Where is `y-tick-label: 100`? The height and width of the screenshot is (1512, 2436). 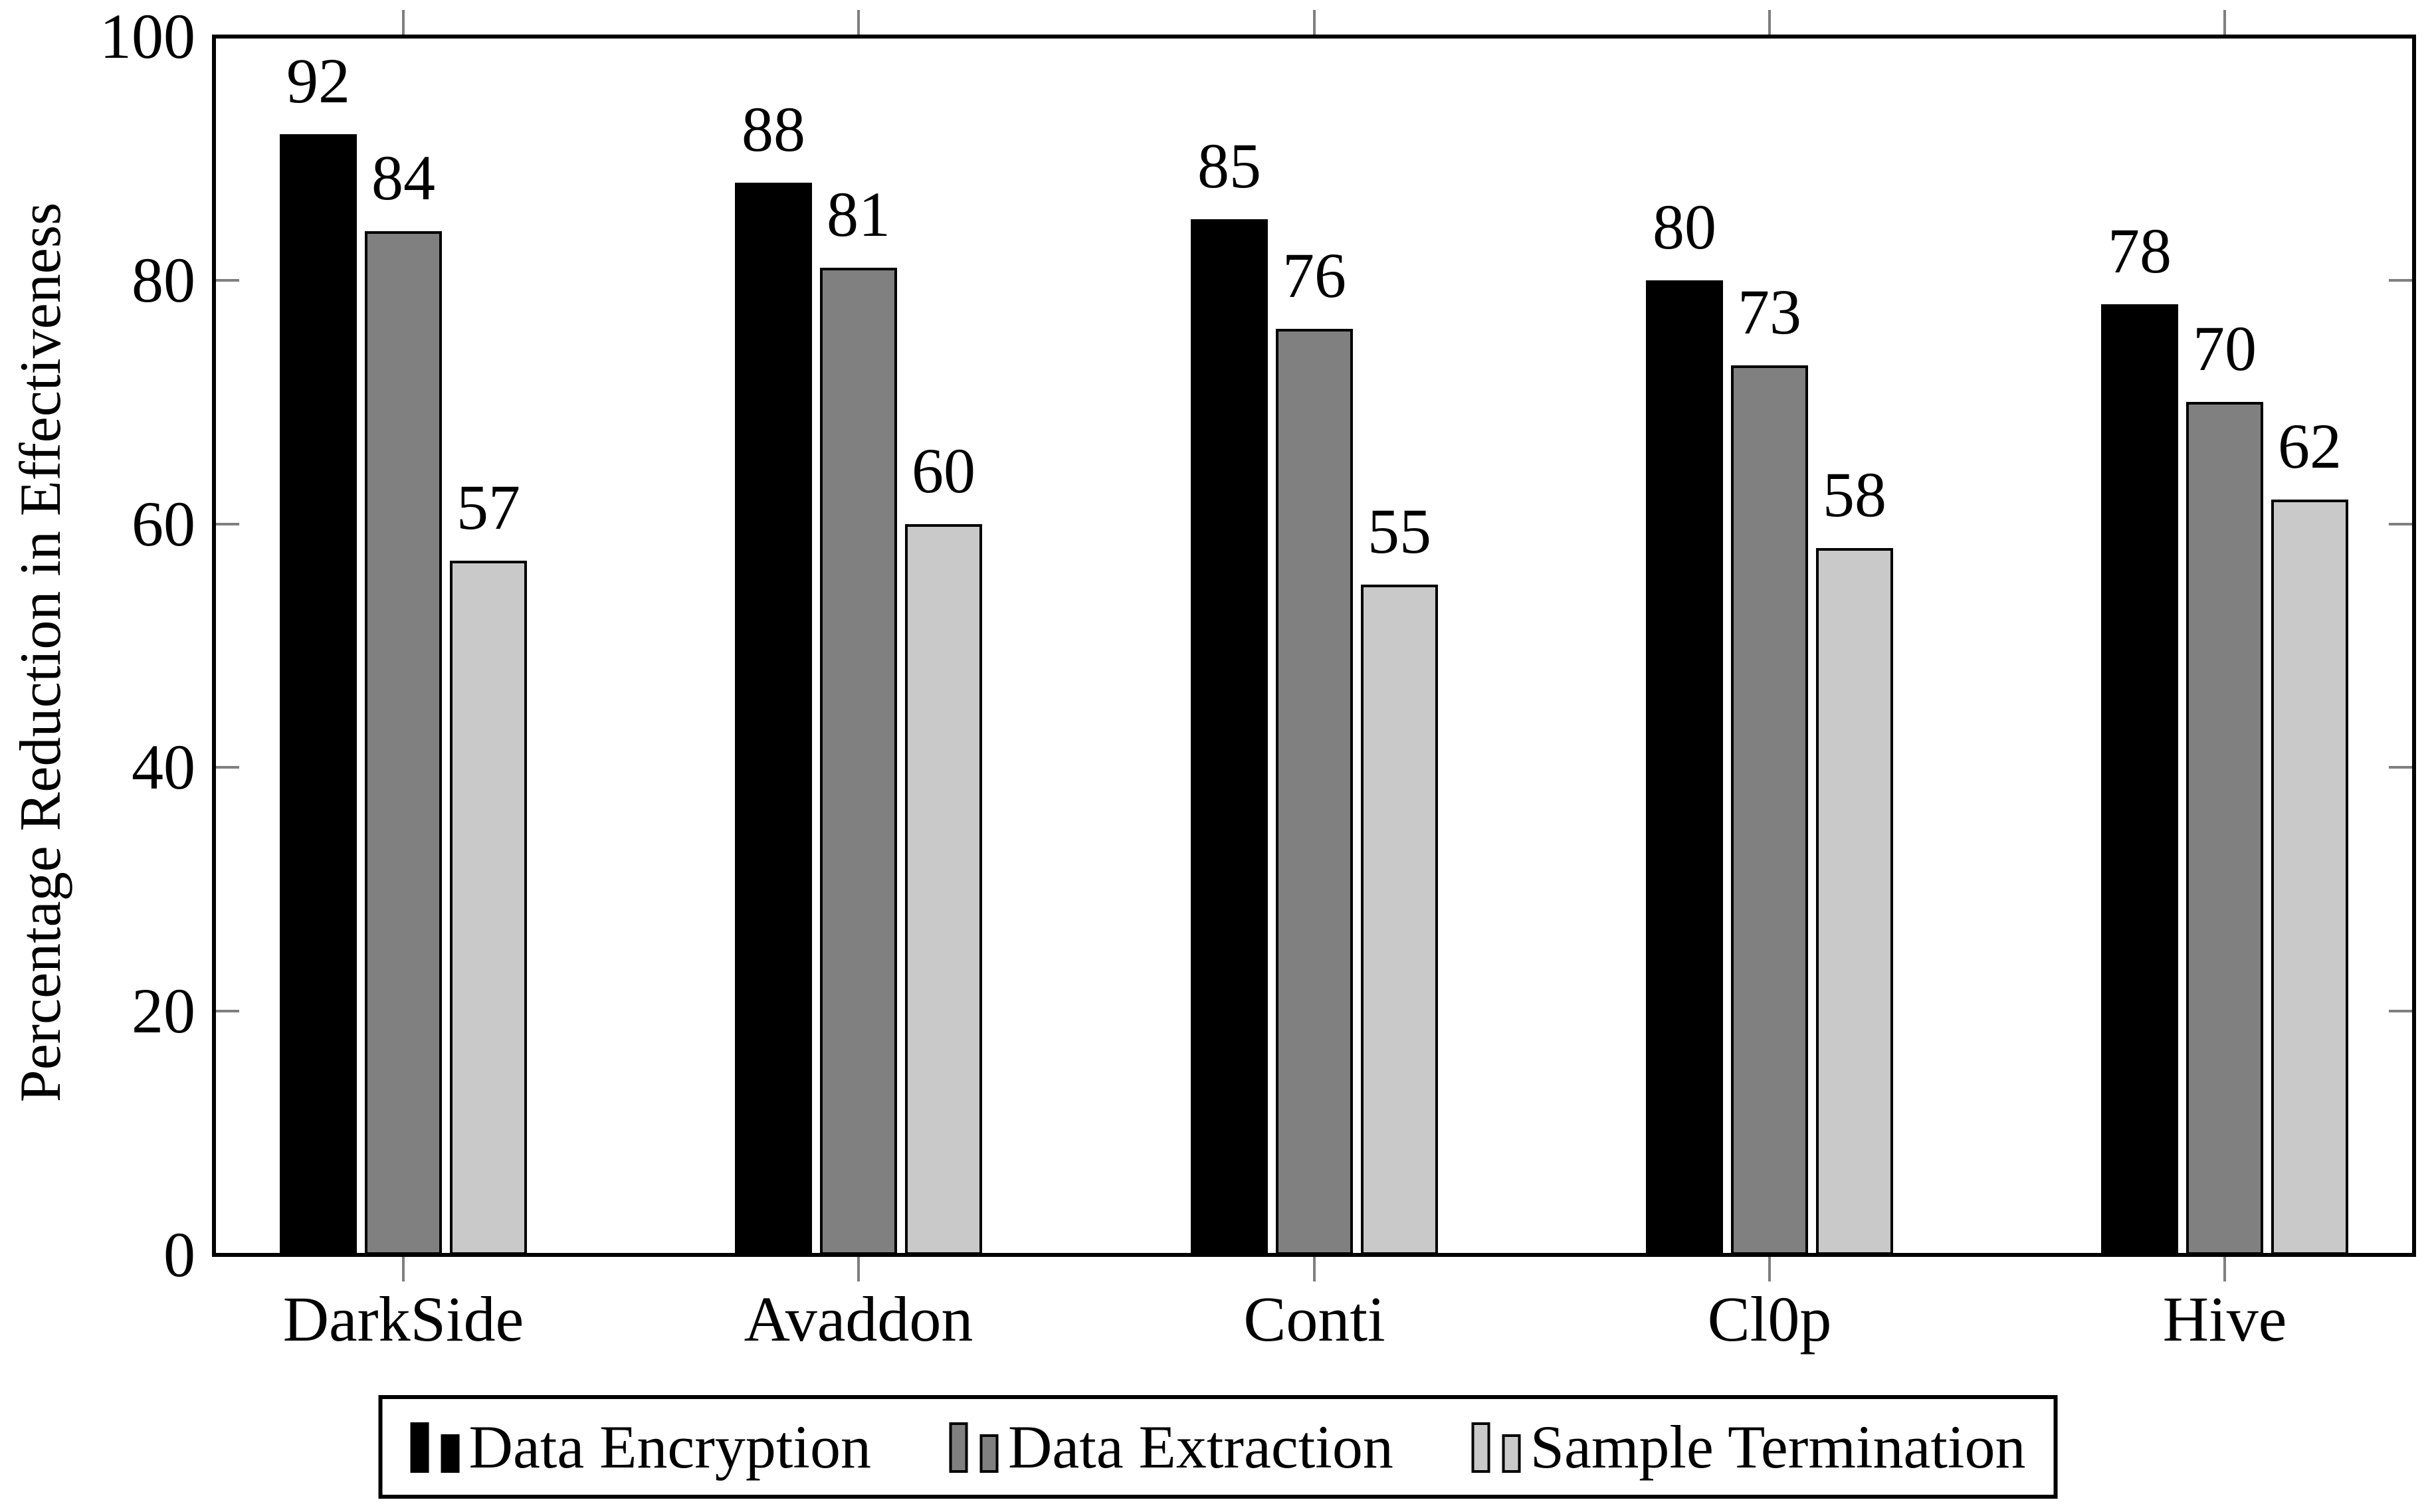
y-tick-label: 100 is located at coordinates (147, 36).